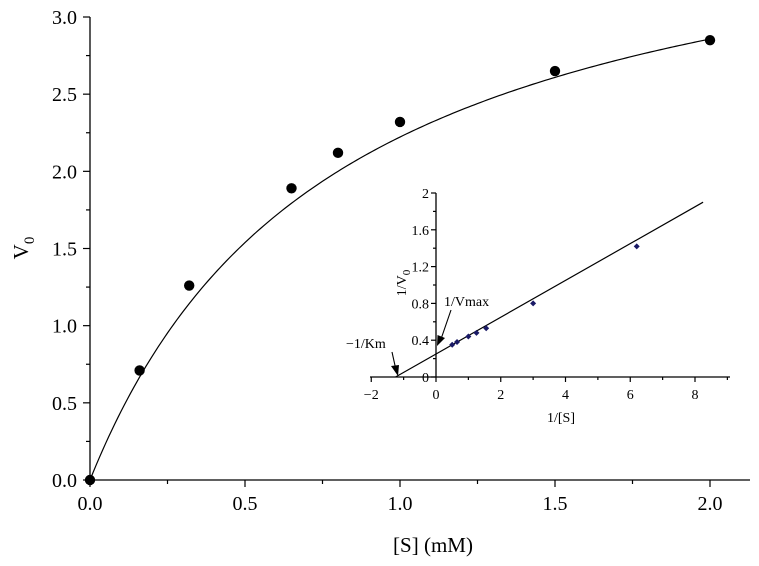 This screenshot has width=759, height=566. I want to click on inset-data-points, so click(544, 295).